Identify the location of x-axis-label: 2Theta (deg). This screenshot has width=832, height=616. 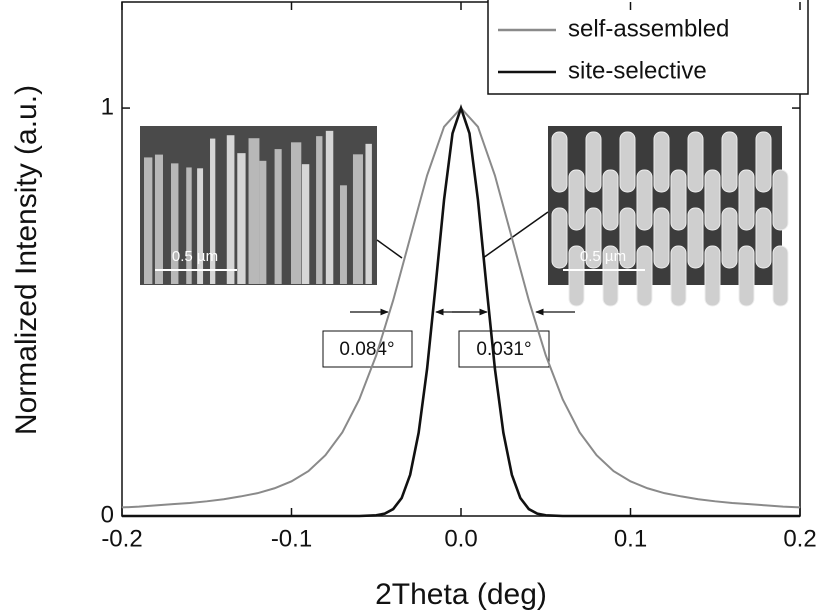
(461, 594).